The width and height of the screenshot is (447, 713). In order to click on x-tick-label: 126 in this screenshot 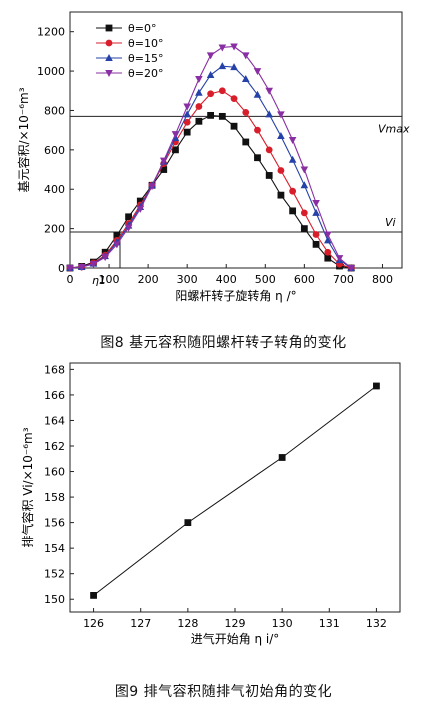, I will do `click(93, 623)`.